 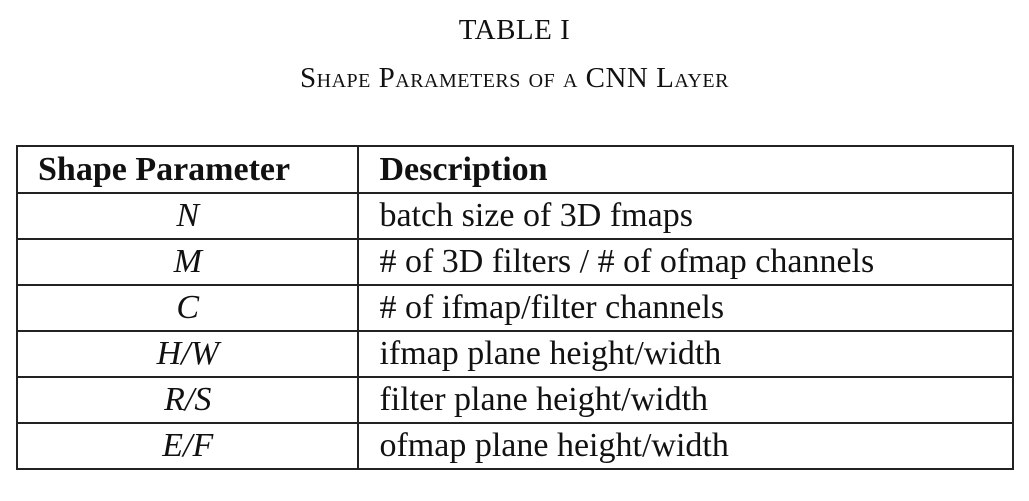 What do you see at coordinates (187, 169) in the screenshot?
I see `header-shape-parameter: Shape Parameter` at bounding box center [187, 169].